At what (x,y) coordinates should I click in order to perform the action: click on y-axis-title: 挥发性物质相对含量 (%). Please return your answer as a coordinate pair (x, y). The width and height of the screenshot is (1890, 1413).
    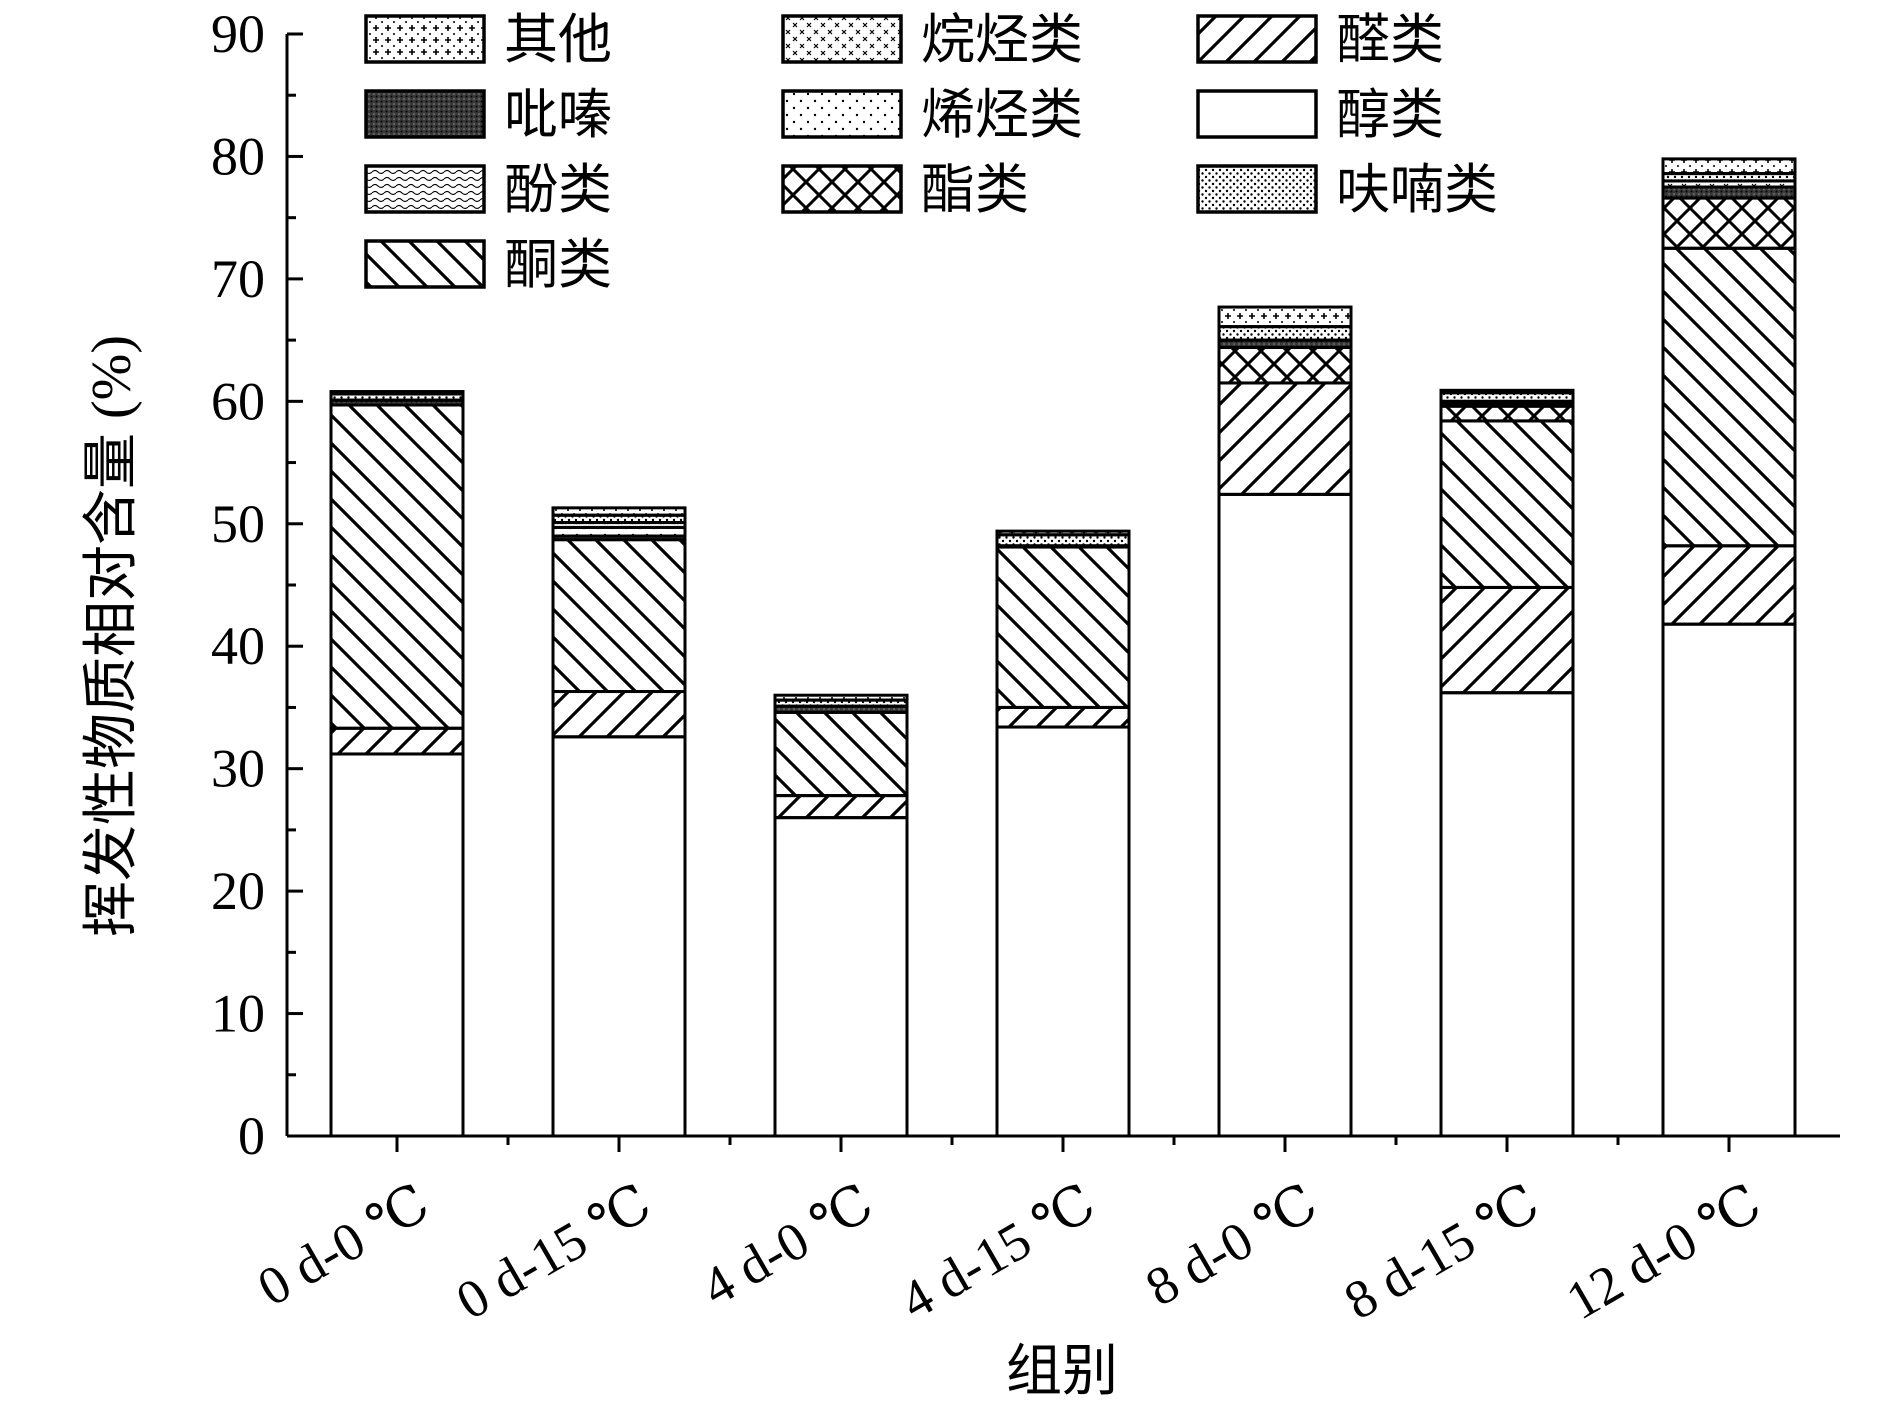
    Looking at the image, I should click on (112, 636).